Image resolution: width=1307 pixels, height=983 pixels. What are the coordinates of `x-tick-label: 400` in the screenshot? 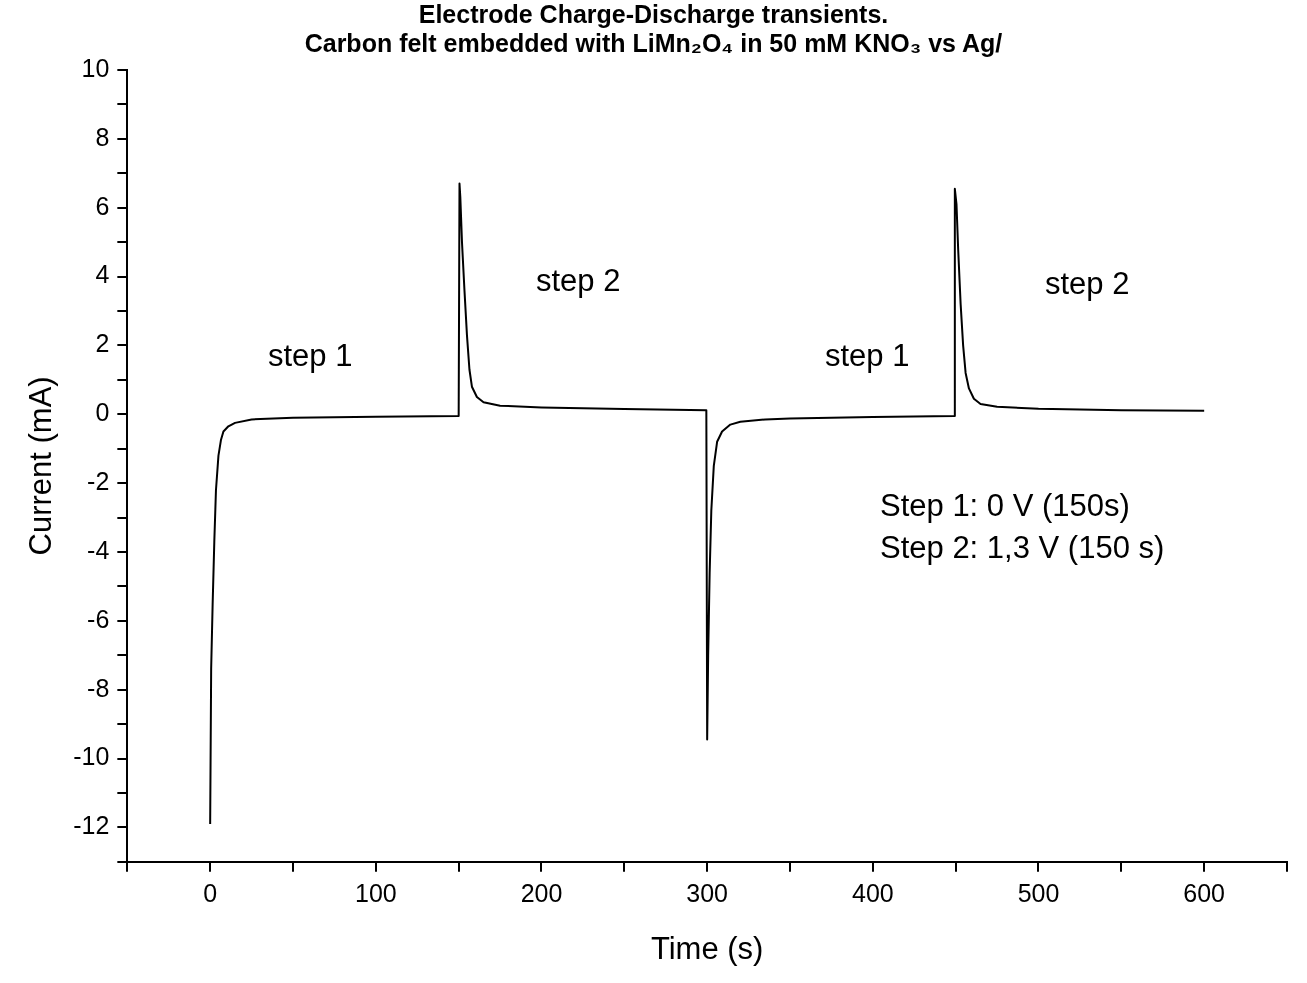 It's located at (872, 892).